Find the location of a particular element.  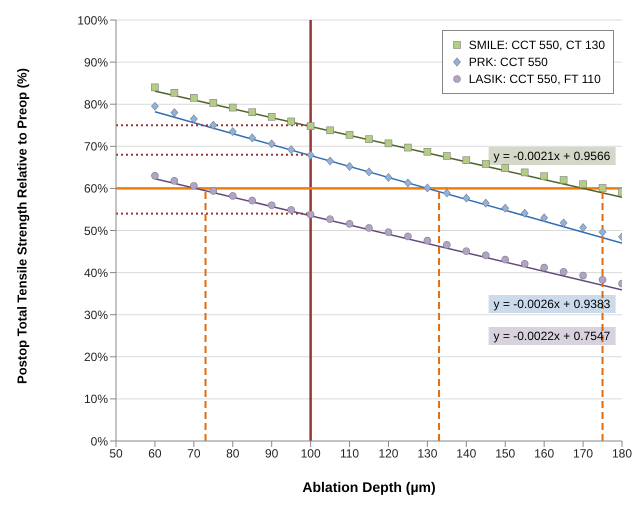

y-tick-label: 100% is located at coordinates (92, 20).